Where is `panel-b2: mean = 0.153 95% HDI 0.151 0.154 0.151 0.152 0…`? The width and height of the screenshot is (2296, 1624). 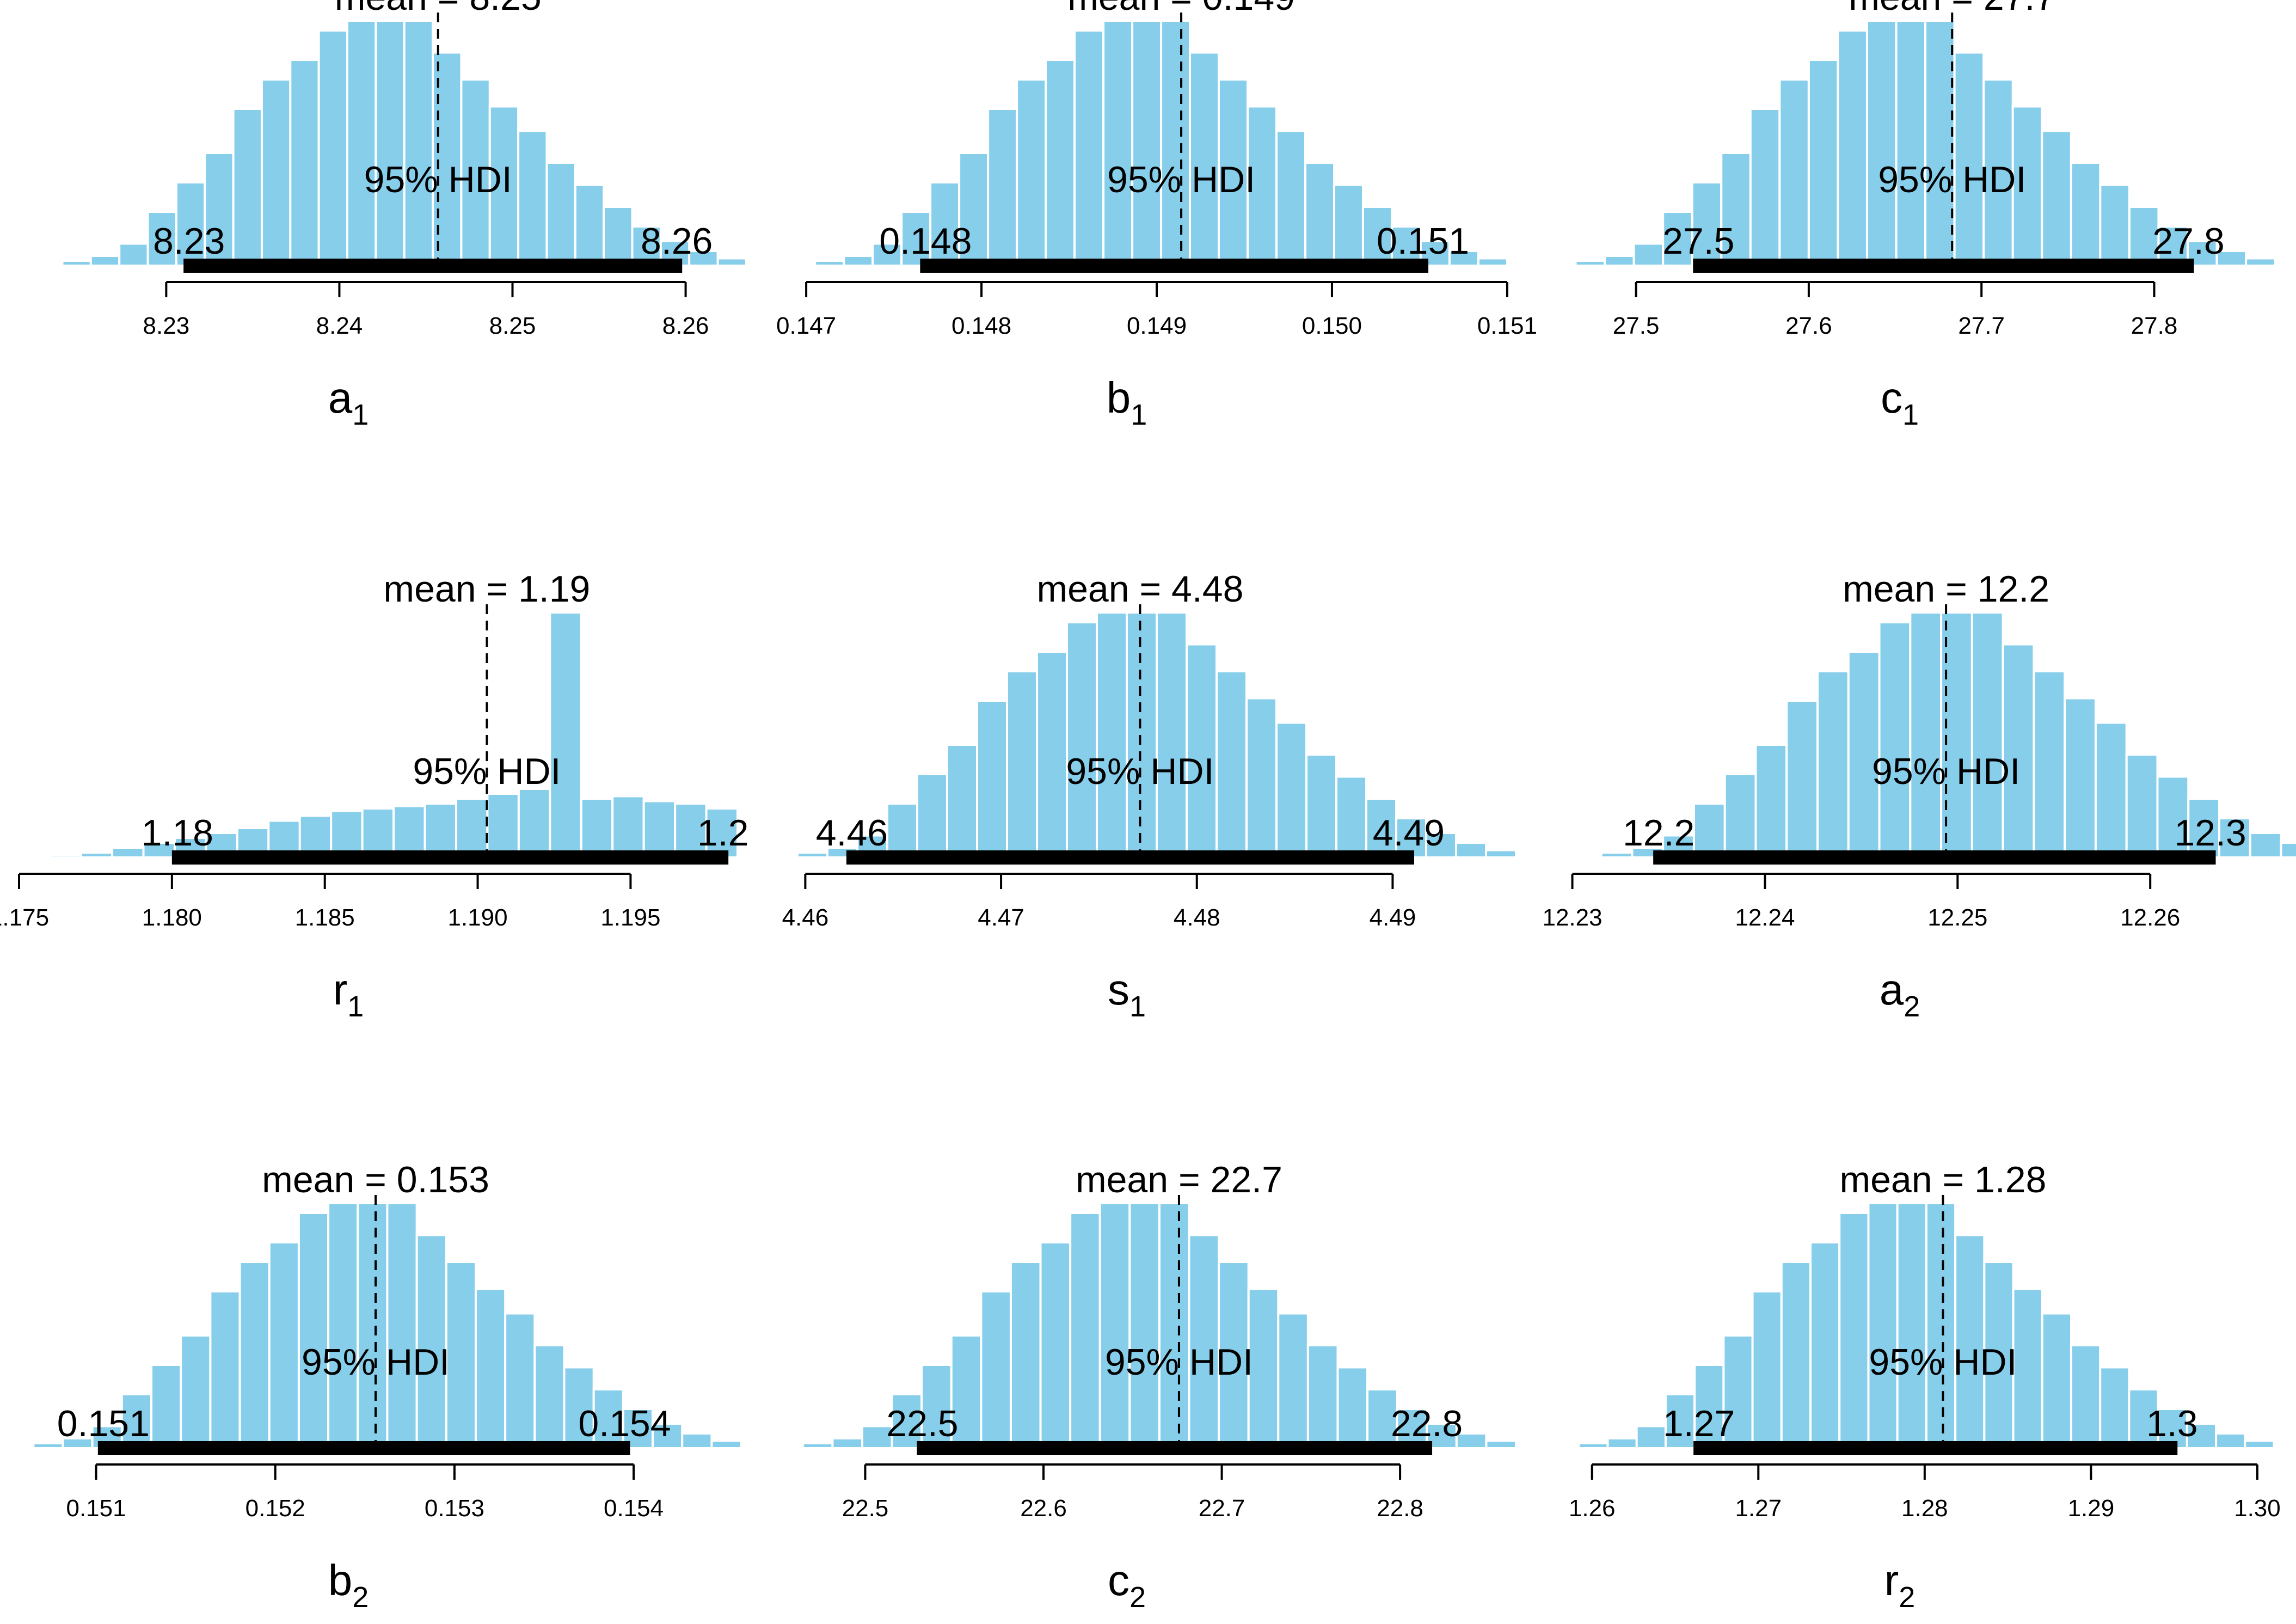 panel-b2: mean = 0.153 95% HDI 0.151 0.154 0.151 0.152 0… is located at coordinates (387, 1386).